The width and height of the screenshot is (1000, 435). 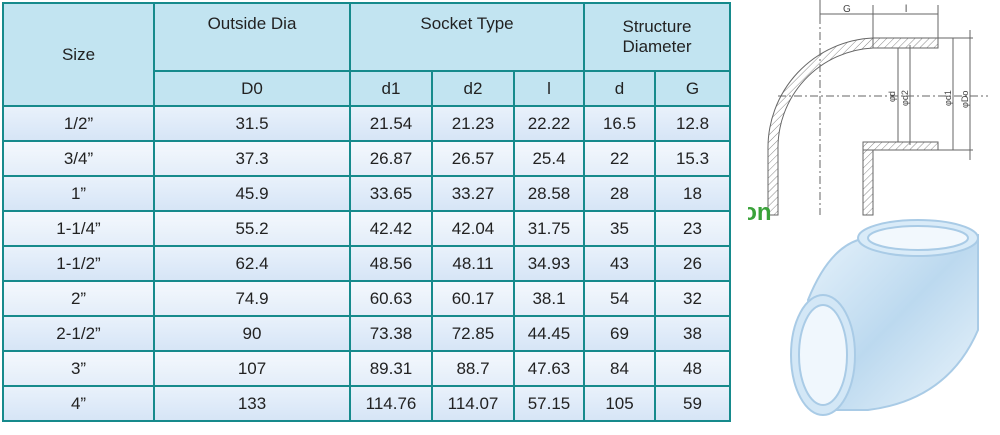 I want to click on subheader-cell: d1, so click(x=391, y=88).